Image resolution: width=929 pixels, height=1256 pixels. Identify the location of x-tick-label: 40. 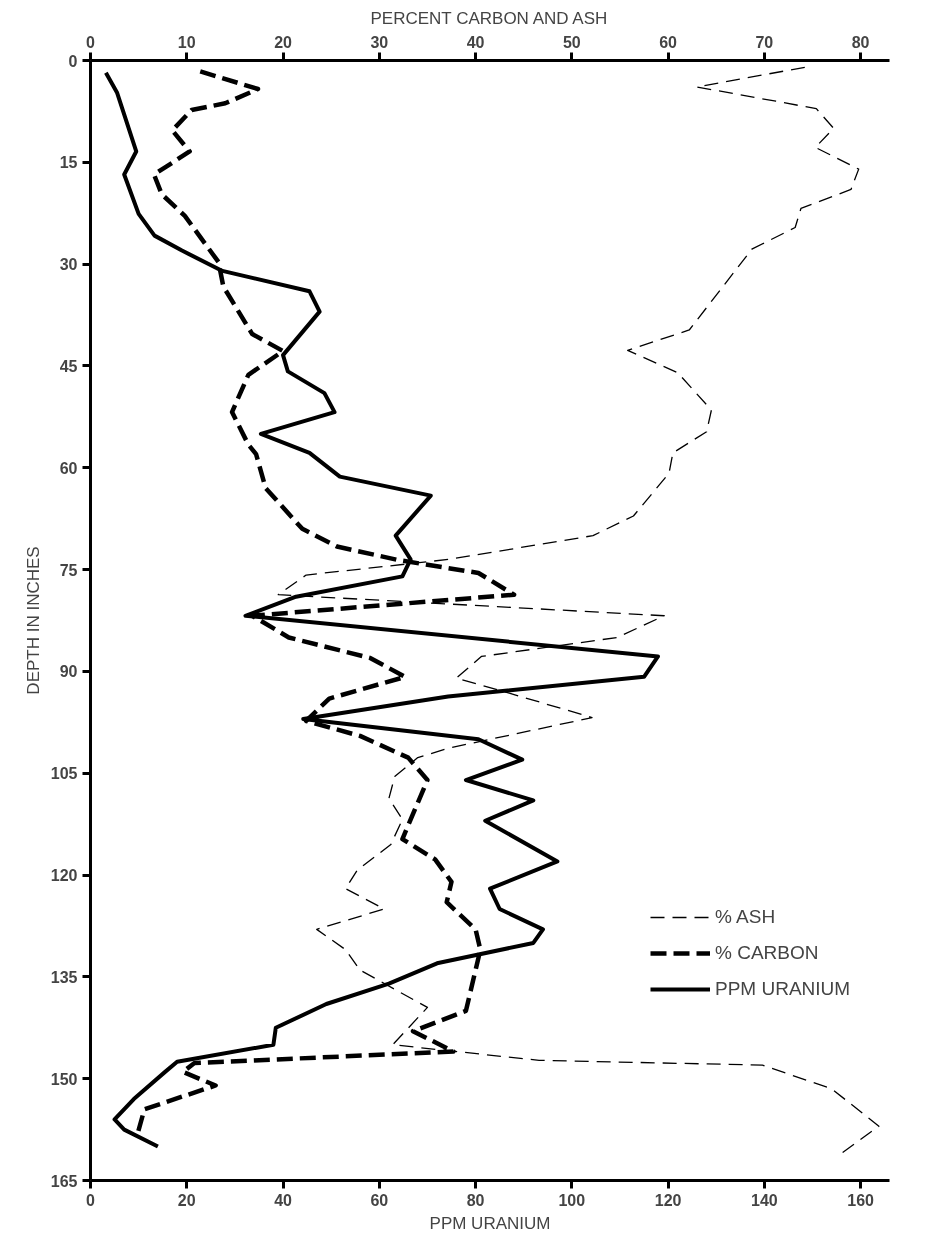
(283, 1200).